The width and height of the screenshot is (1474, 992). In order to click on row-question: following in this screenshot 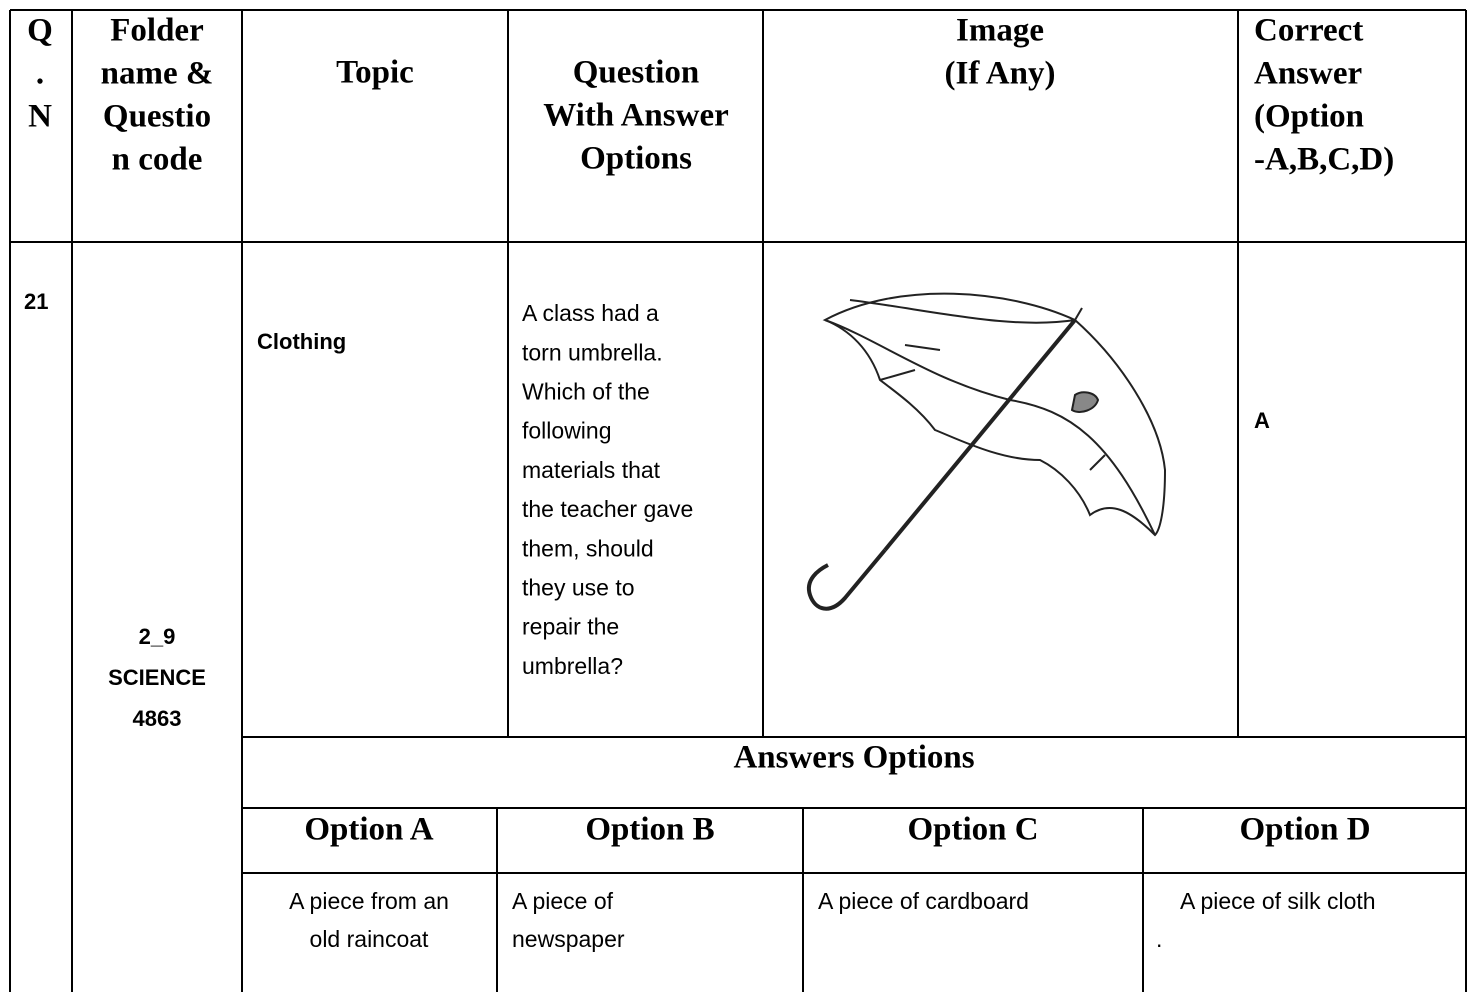, I will do `click(567, 431)`.